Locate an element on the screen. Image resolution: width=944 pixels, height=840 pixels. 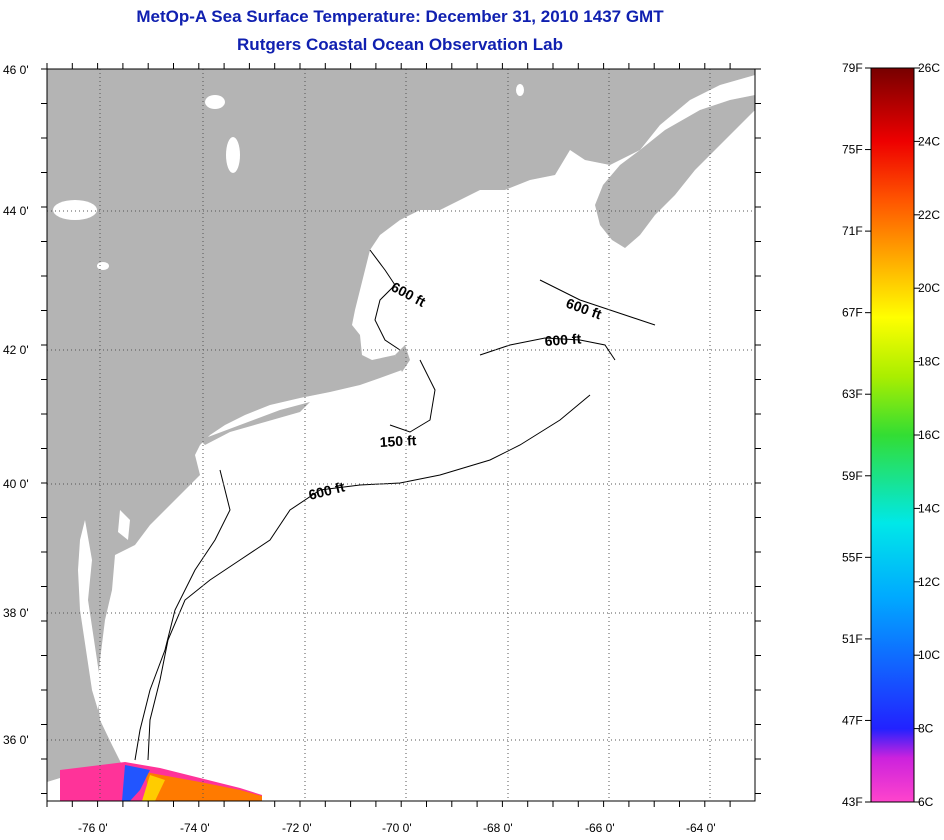
colorbar-c-label: 26C is located at coordinates (929, 68).